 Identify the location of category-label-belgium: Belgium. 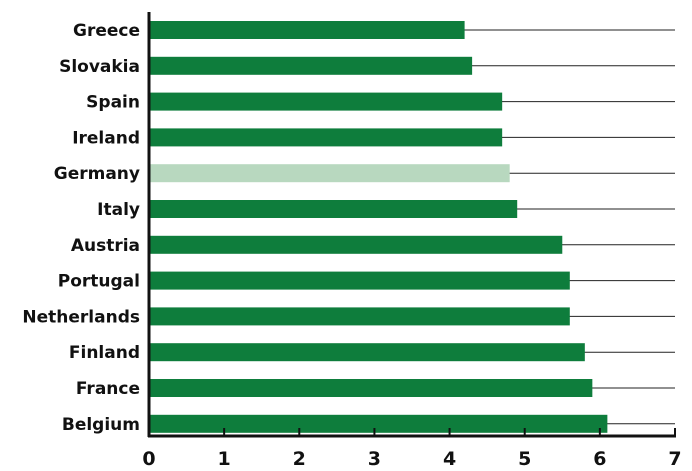
(101, 425).